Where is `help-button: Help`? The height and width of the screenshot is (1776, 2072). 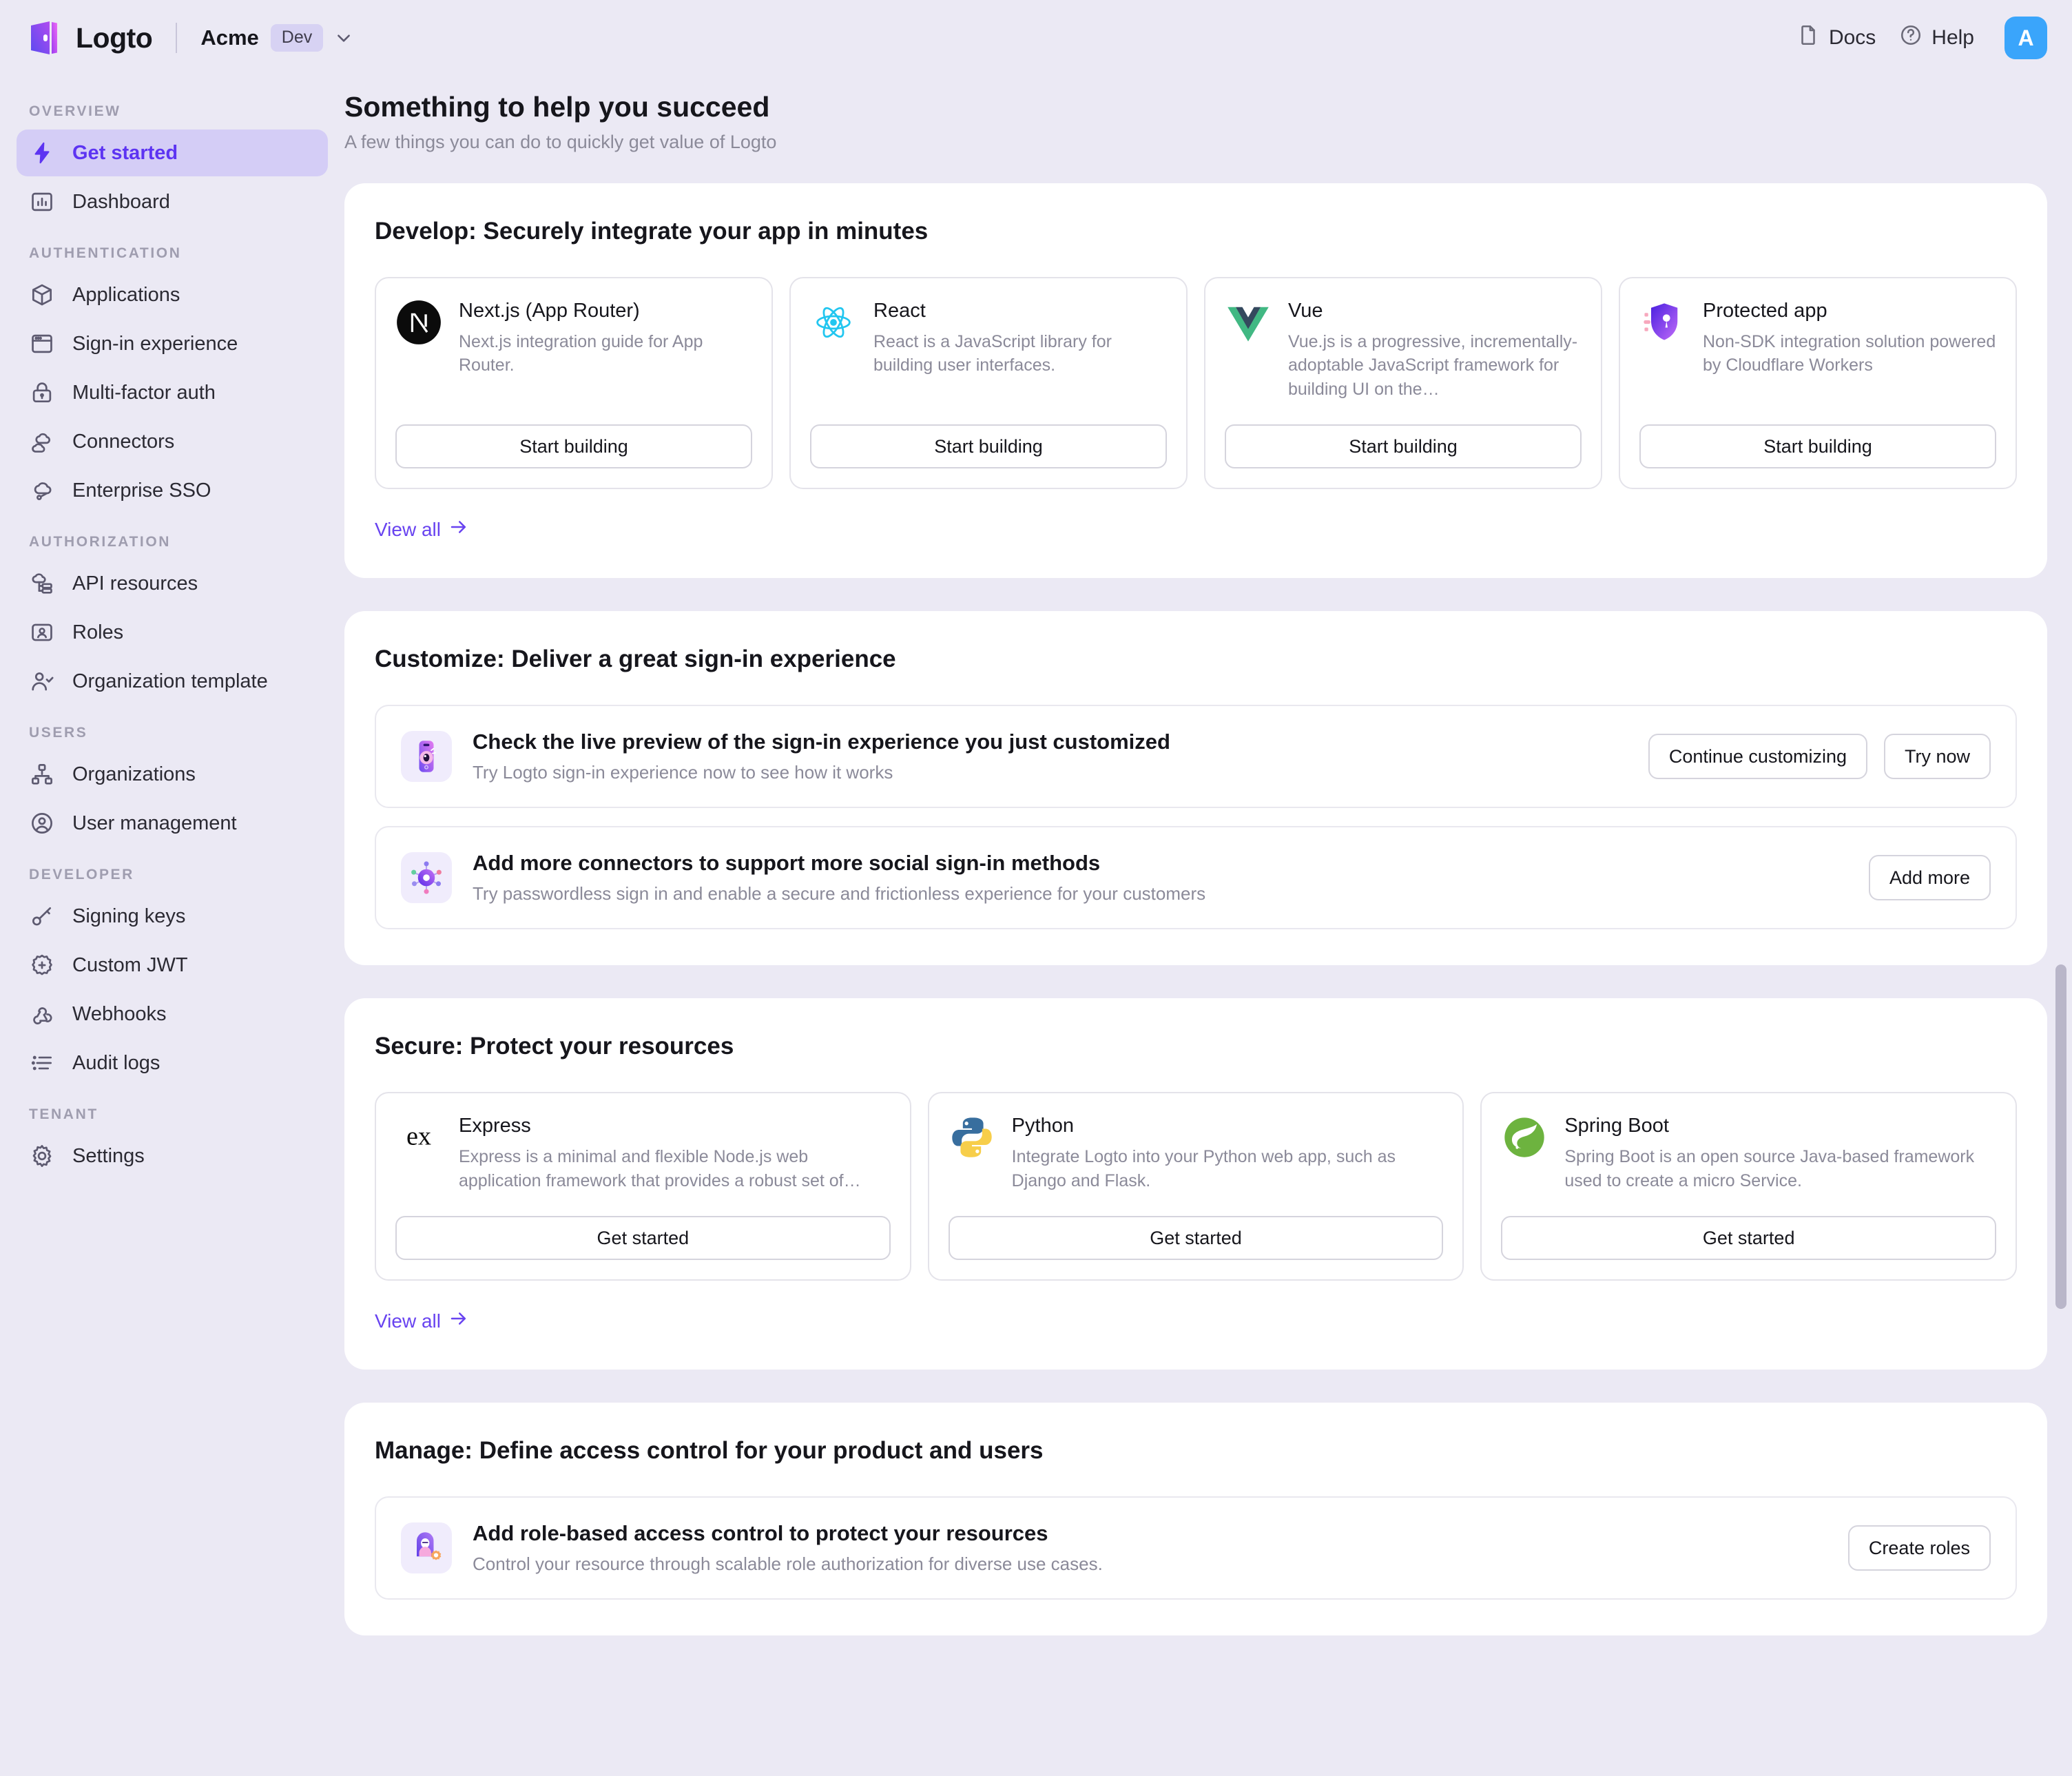 help-button: Help is located at coordinates (1936, 37).